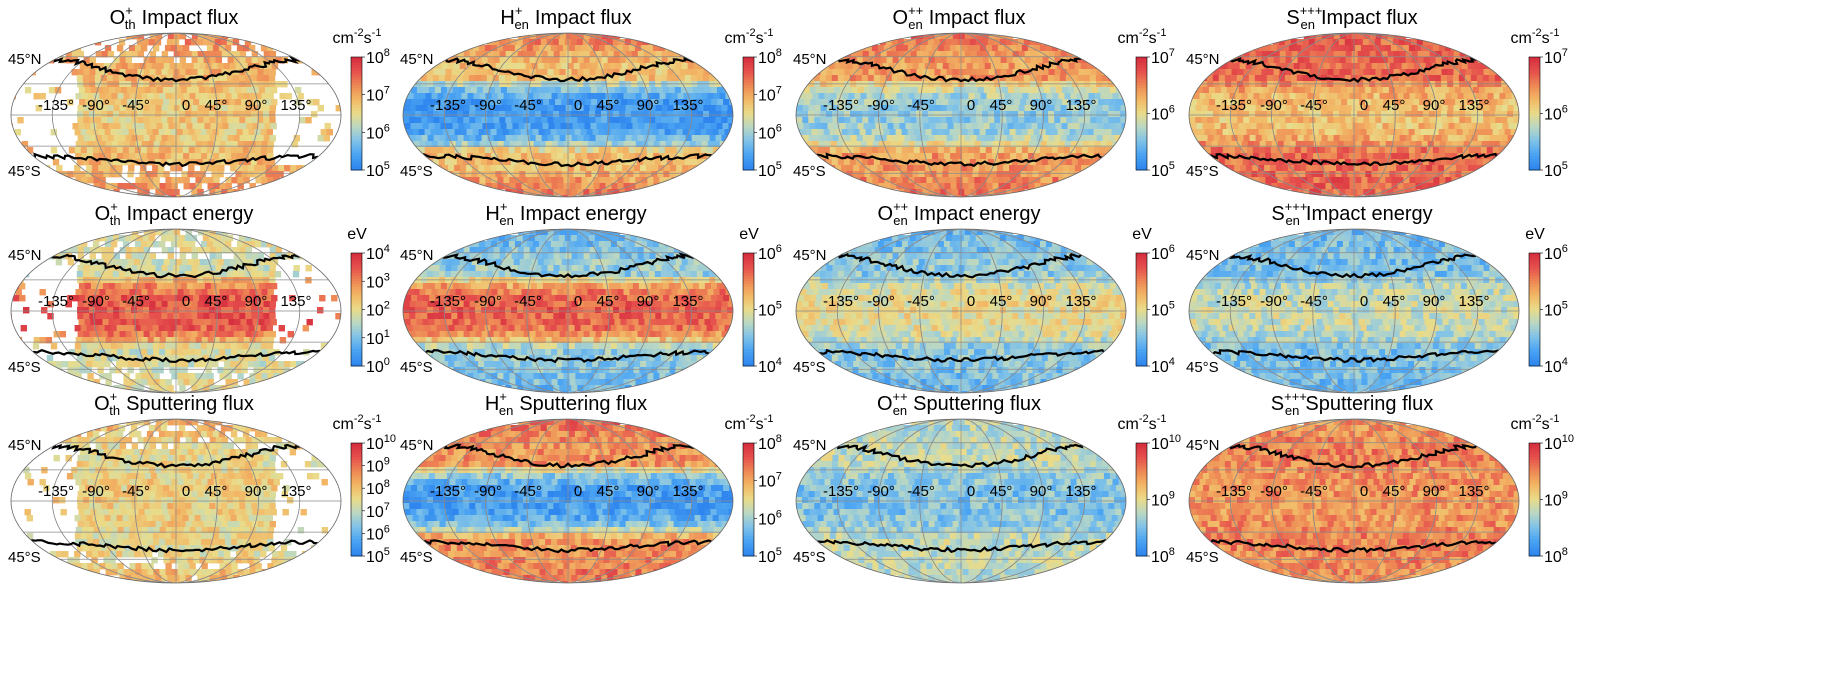 The image size is (1833, 678). What do you see at coordinates (767, 171) in the screenshot?
I see `tick-base: 10` at bounding box center [767, 171].